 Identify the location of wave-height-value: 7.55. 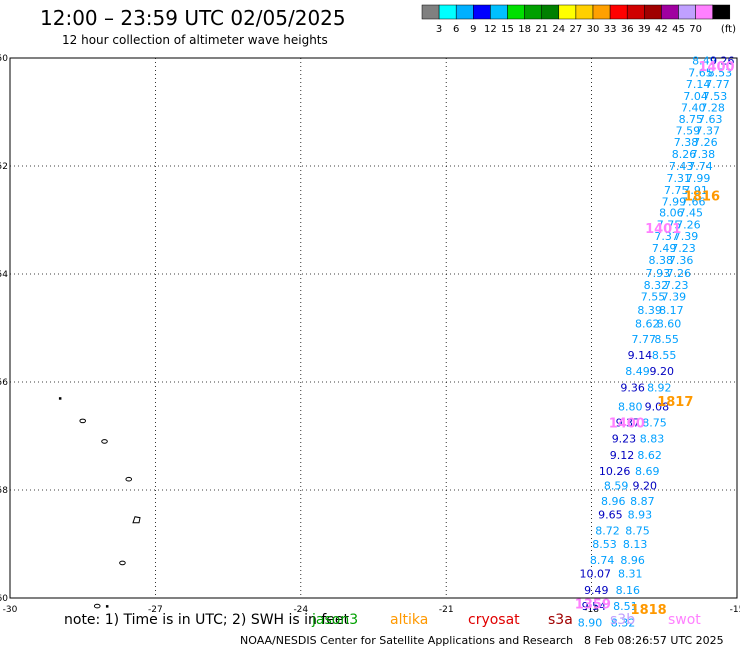
(653, 297).